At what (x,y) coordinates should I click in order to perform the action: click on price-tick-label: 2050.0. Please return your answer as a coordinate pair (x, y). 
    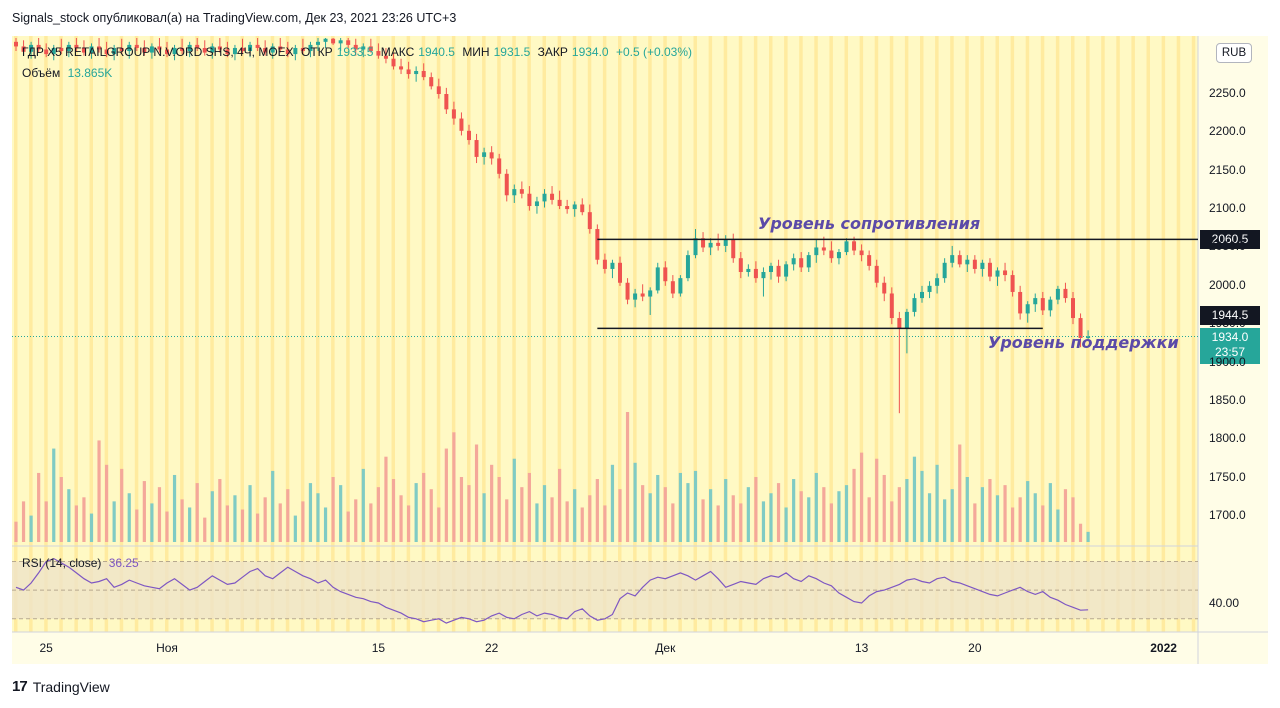
    Looking at the image, I should click on (1227, 246).